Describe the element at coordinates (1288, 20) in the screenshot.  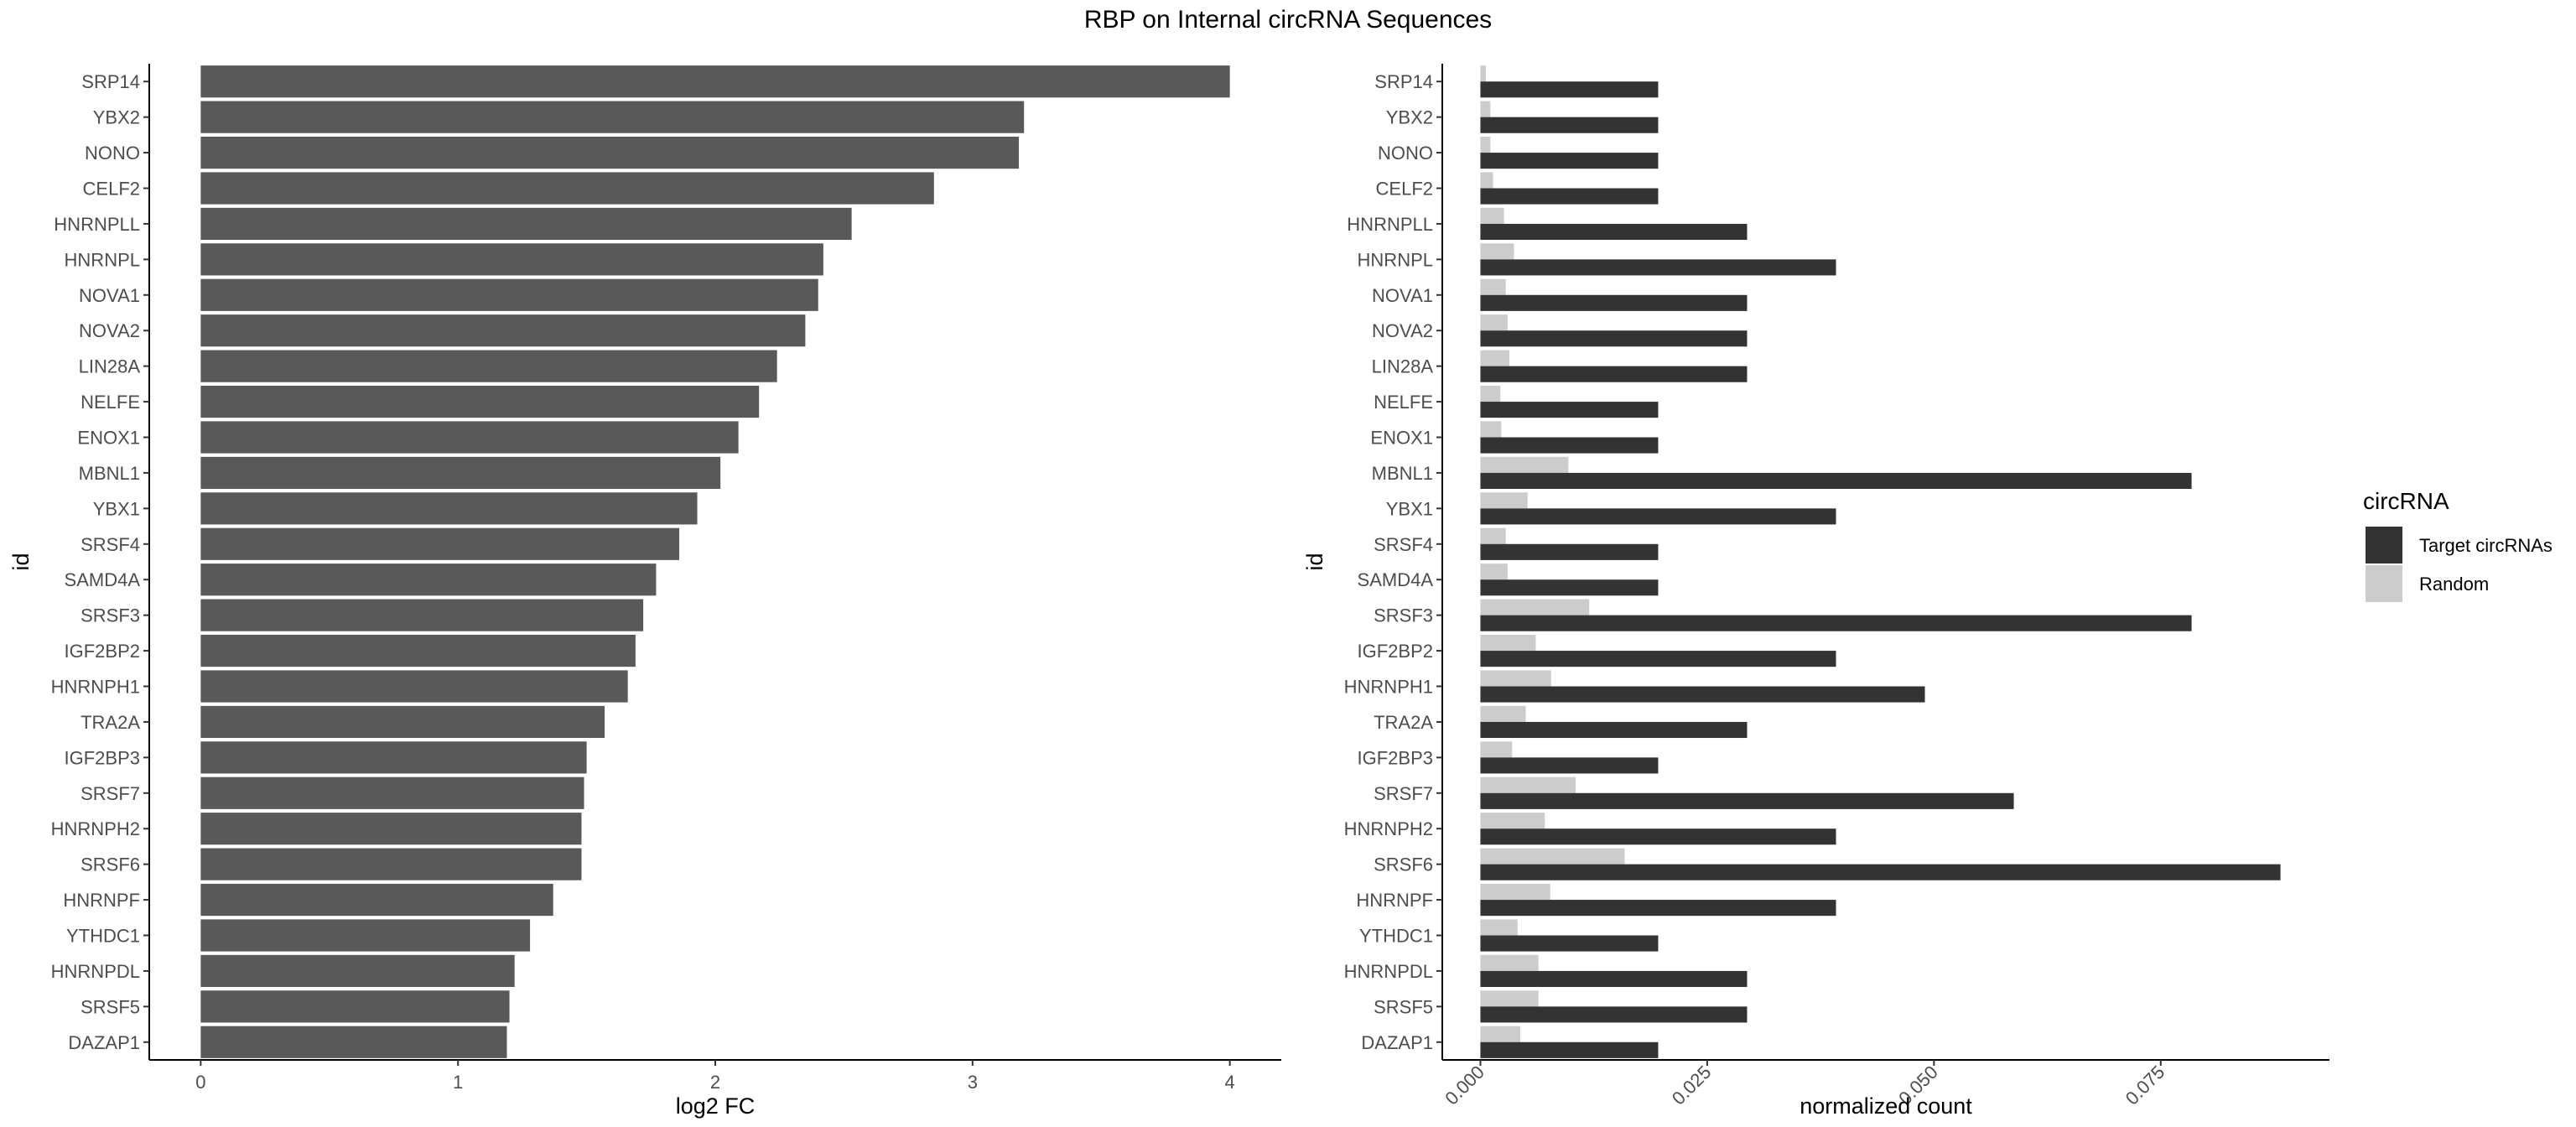
I see `figure-title: RBP on Internal circRNA Sequences` at that location.